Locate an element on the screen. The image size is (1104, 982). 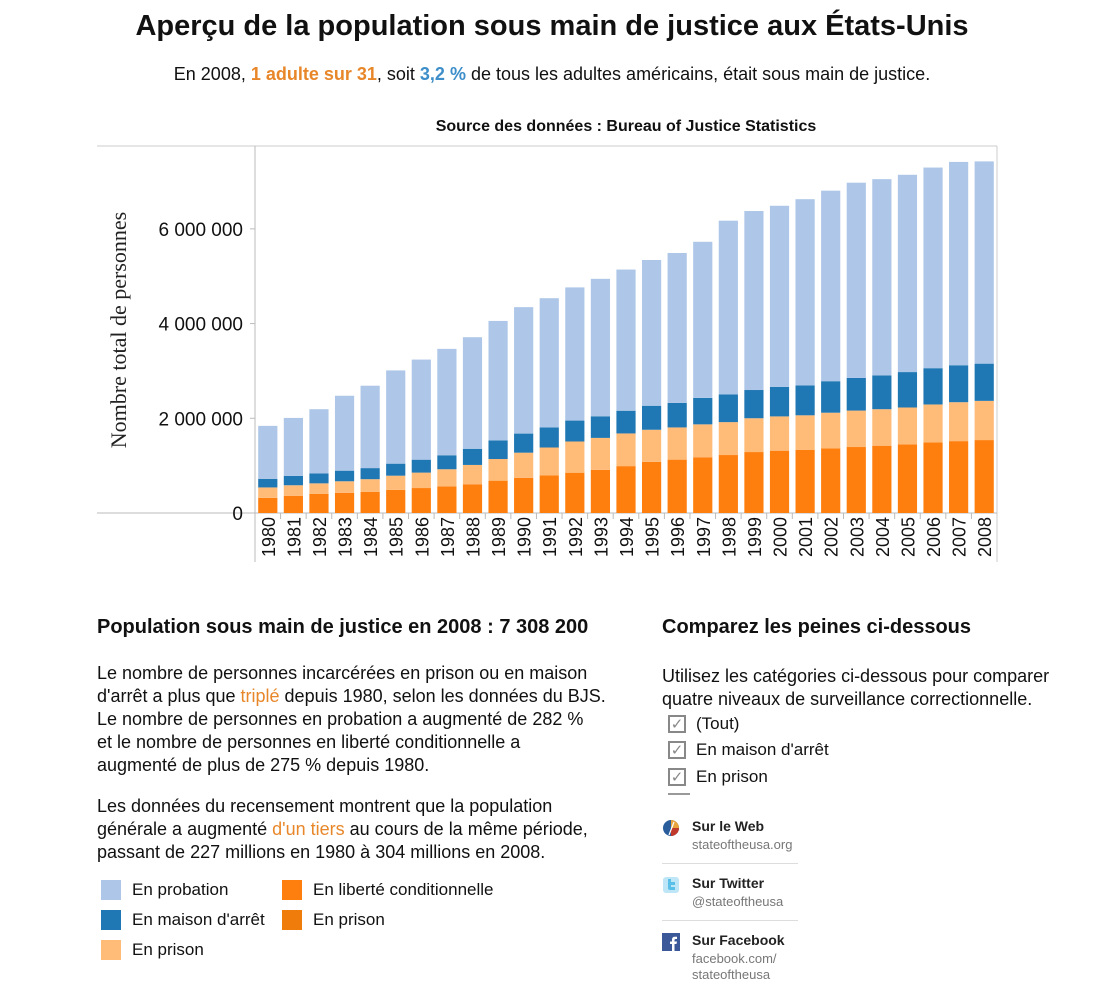
x-tick-label-1994: 1994 is located at coordinates (627, 537).